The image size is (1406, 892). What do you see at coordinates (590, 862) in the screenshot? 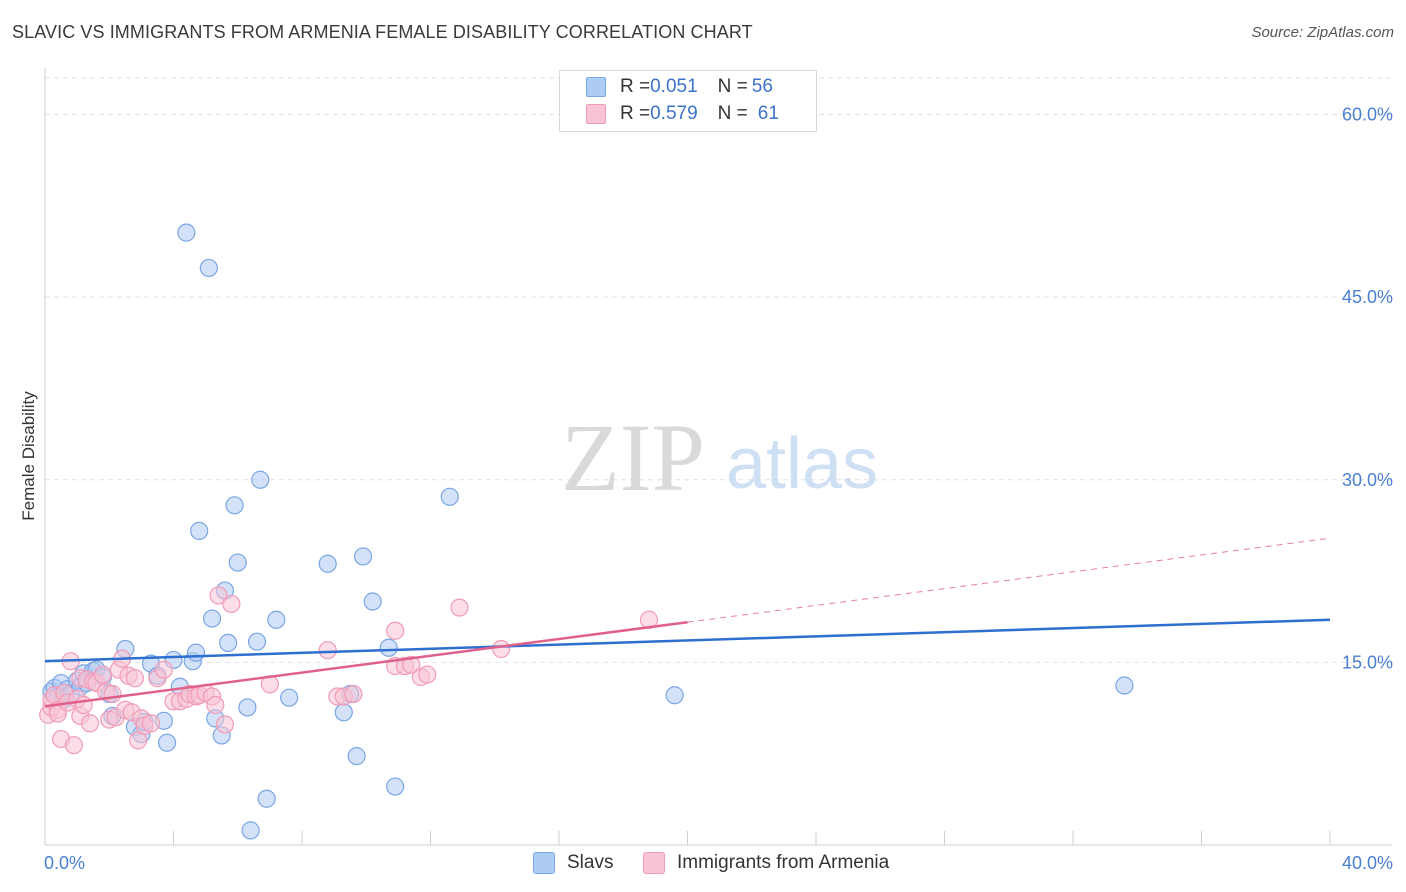
I see `series-name-slavs: Slavs` at bounding box center [590, 862].